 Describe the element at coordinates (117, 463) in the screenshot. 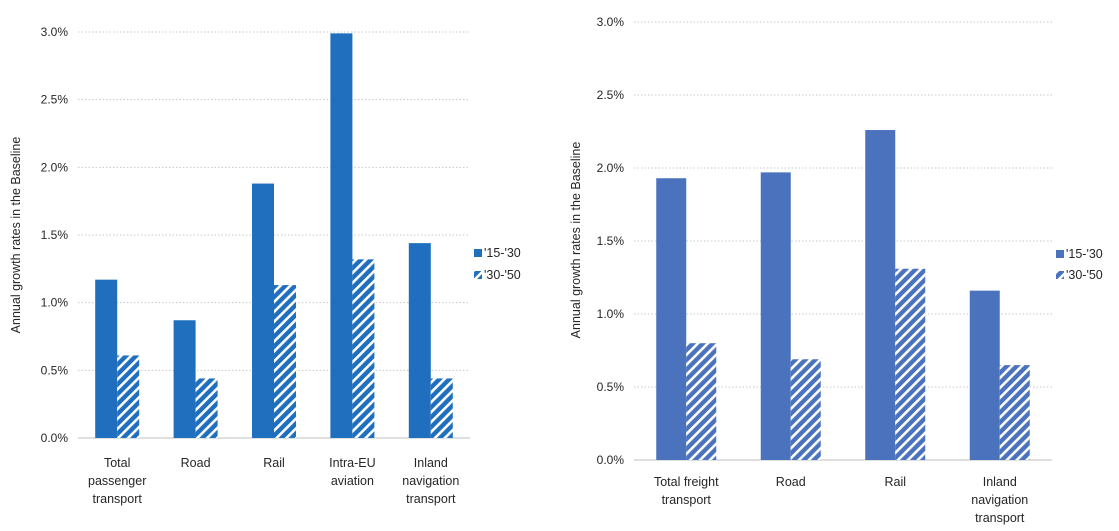

I see `category-label: Total` at that location.